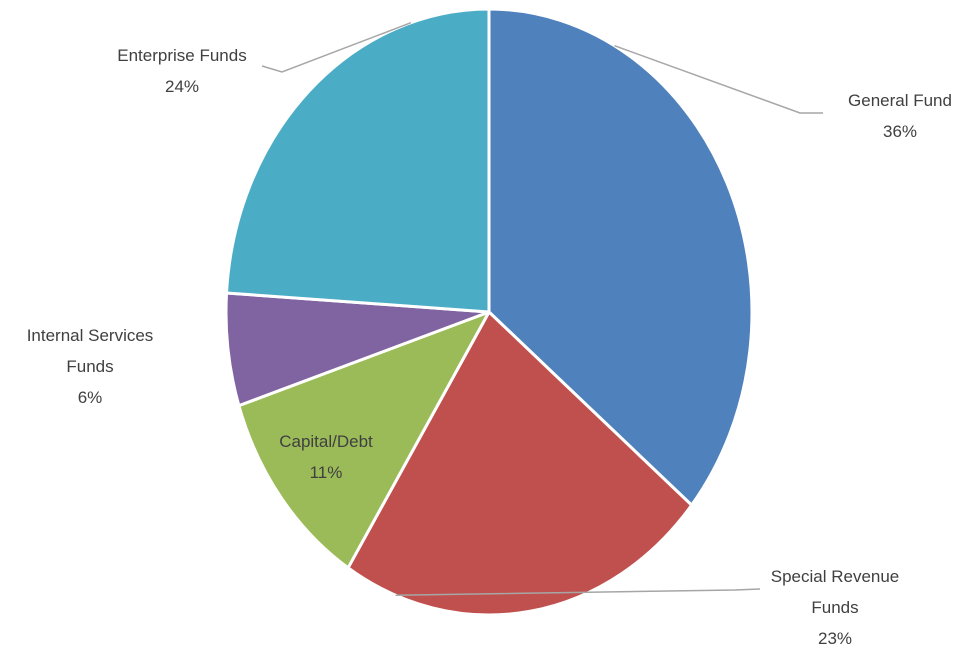 The width and height of the screenshot is (973, 652). Describe the element at coordinates (835, 638) in the screenshot. I see `data-label-percent: 23%` at that location.